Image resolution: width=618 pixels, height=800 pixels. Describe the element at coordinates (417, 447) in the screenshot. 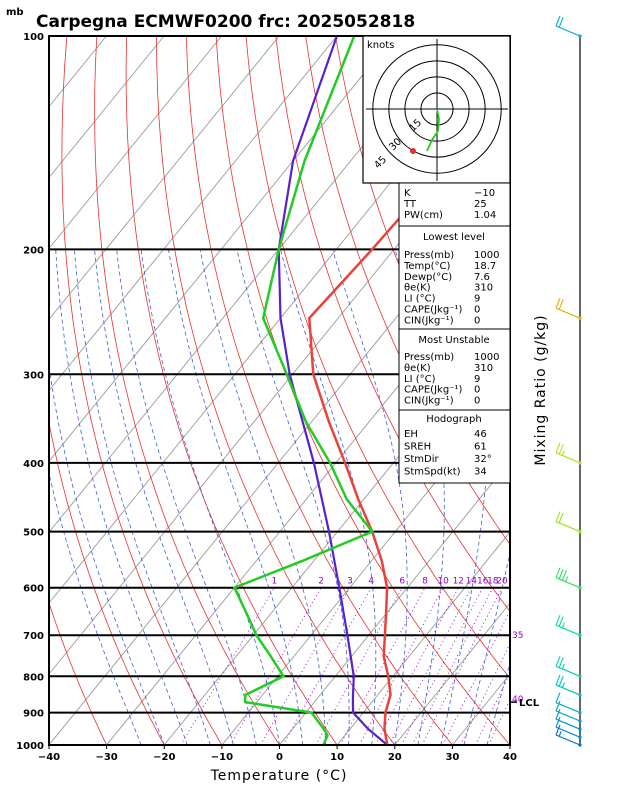

I see `index-label: SREH` at that location.